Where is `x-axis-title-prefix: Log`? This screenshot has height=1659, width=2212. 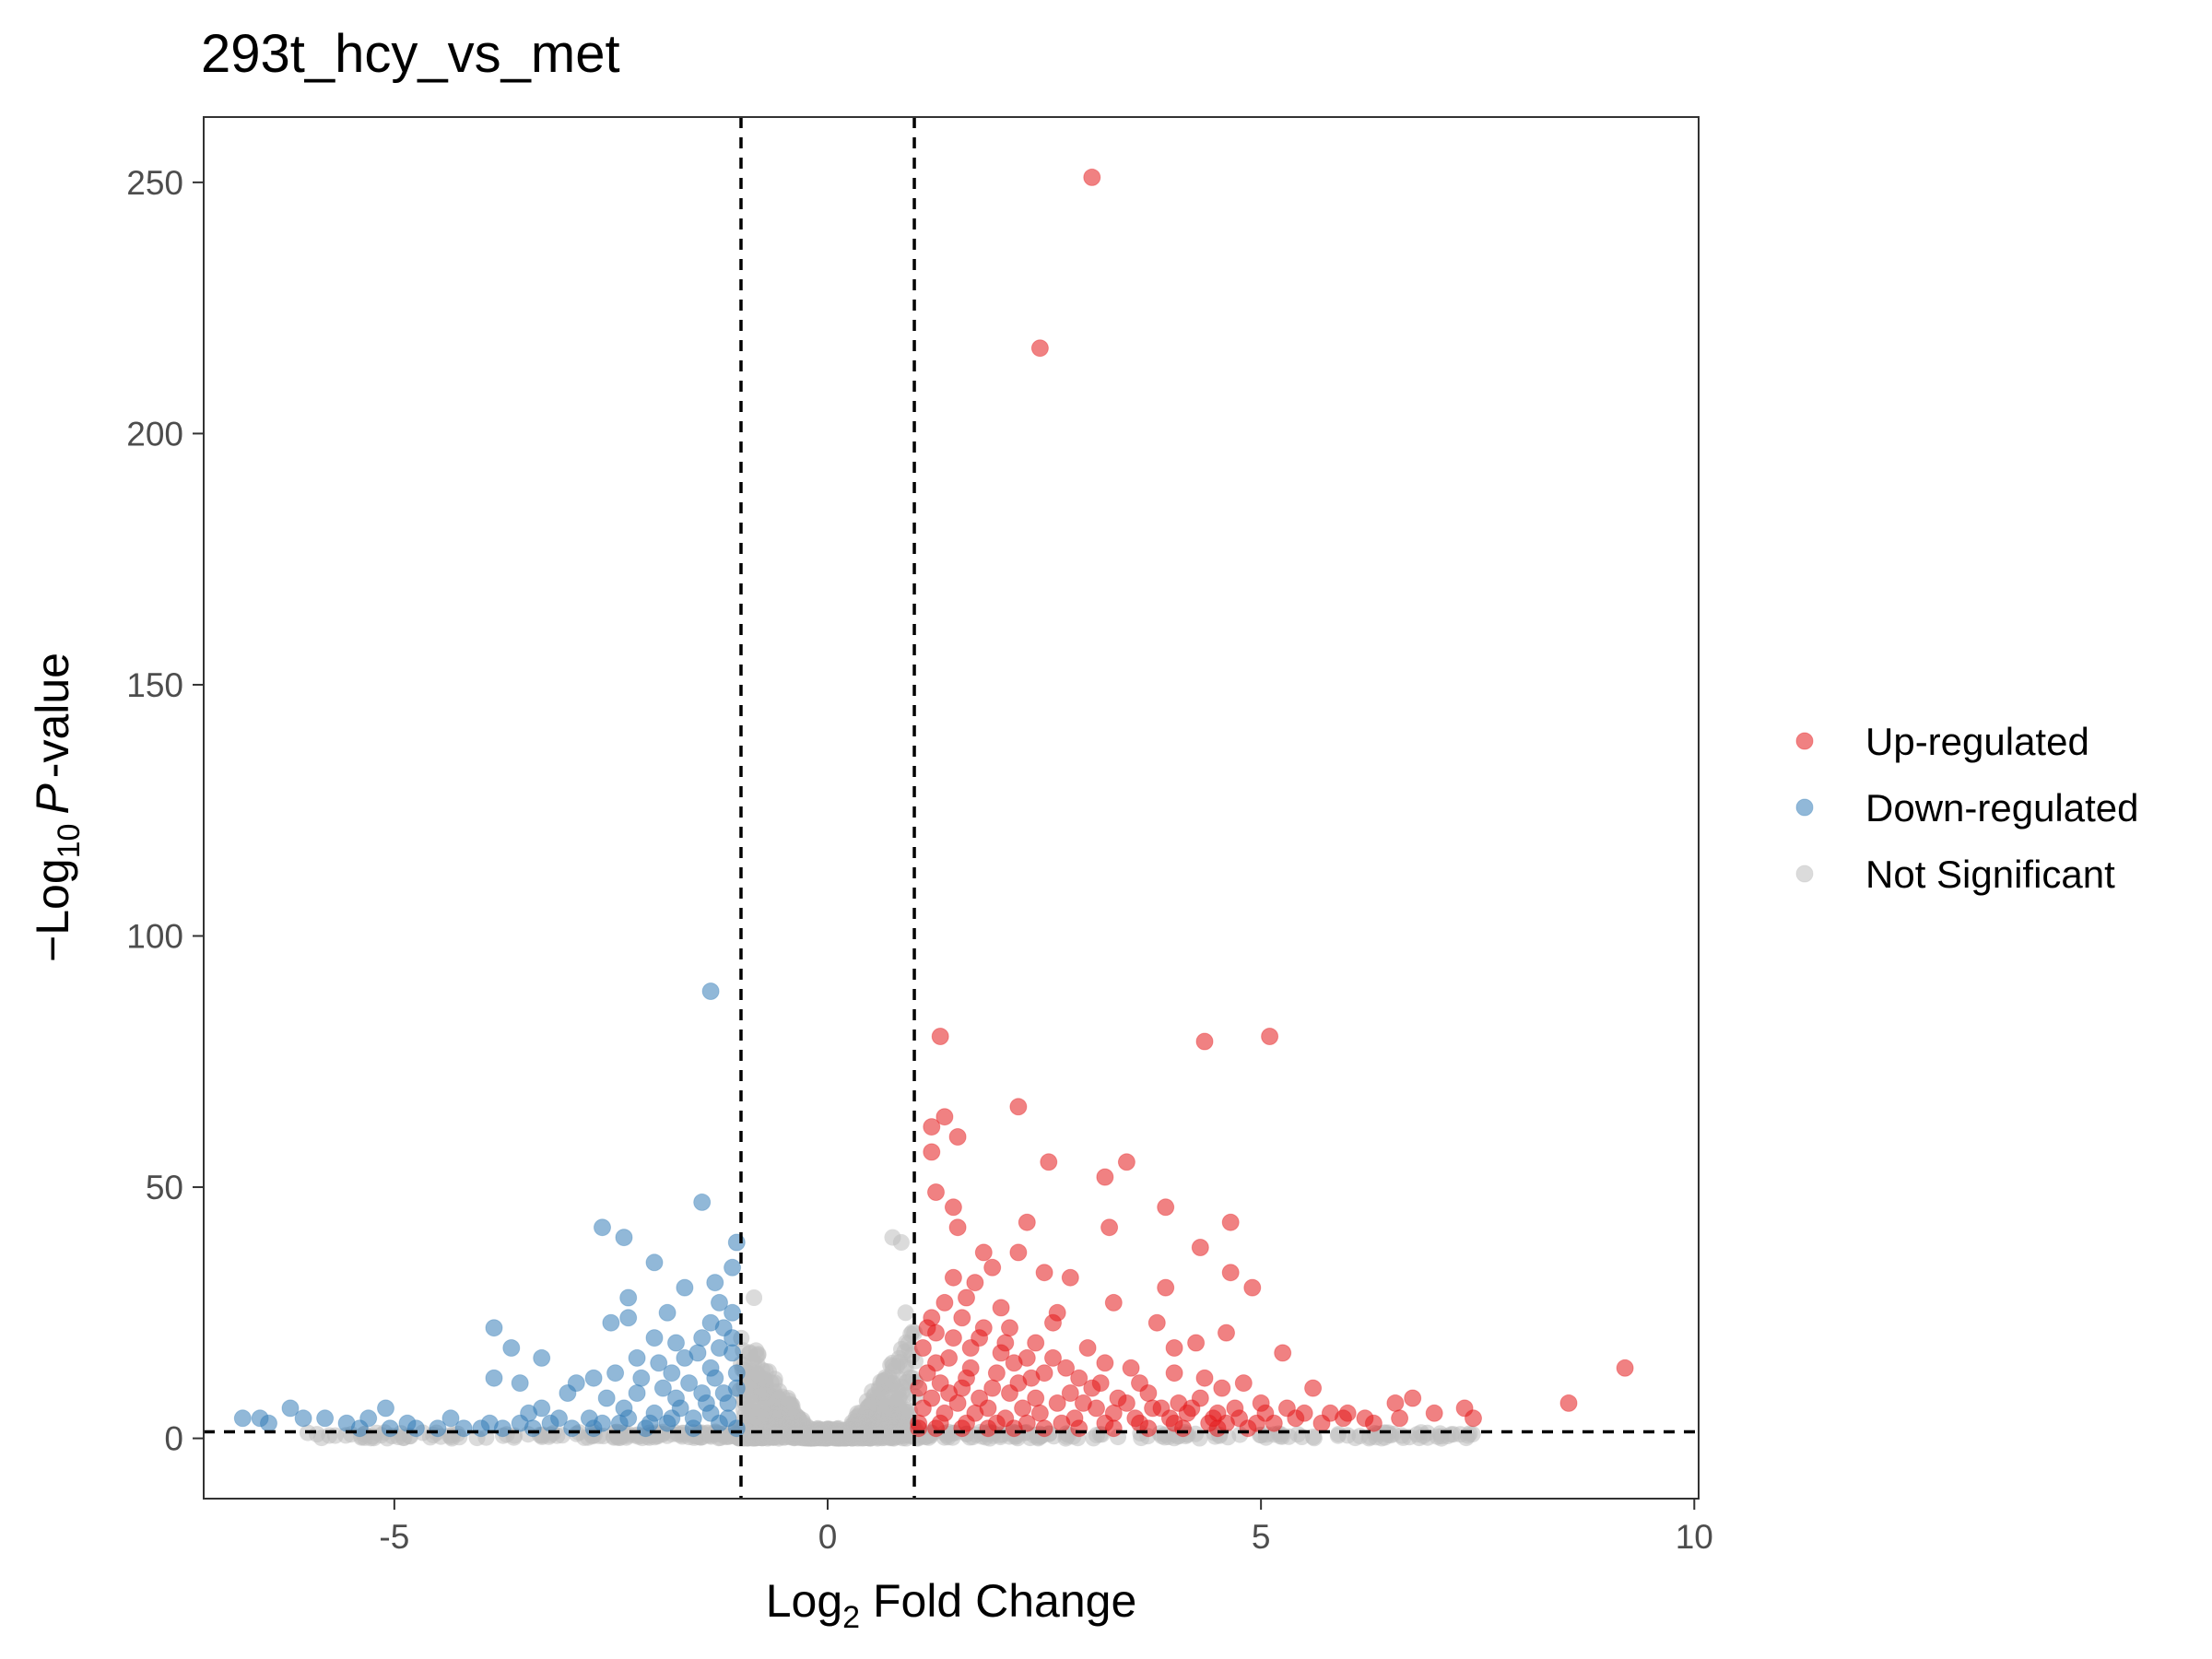 x-axis-title-prefix: Log is located at coordinates (804, 1601).